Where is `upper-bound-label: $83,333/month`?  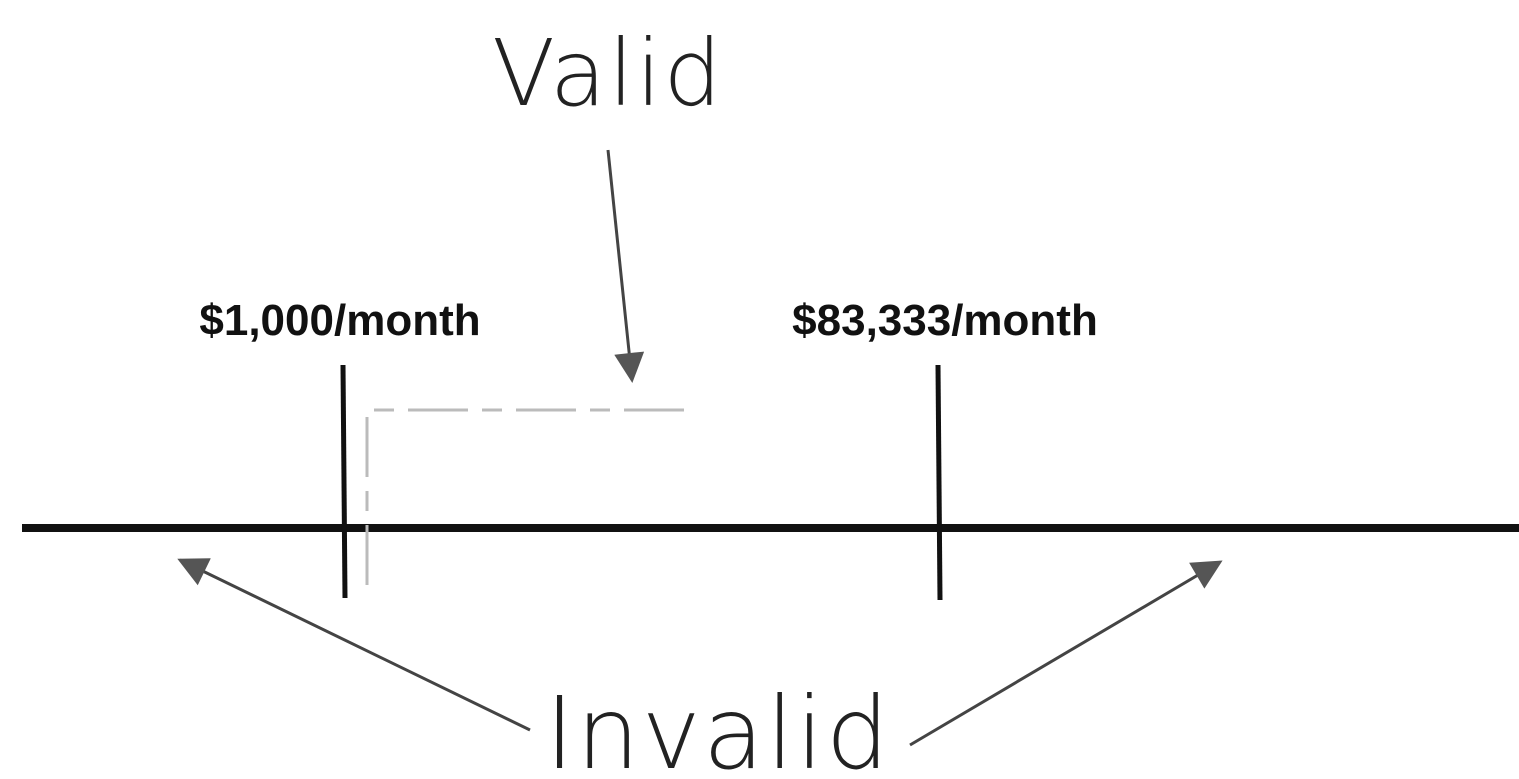
upper-bound-label: $83,333/month is located at coordinates (945, 320).